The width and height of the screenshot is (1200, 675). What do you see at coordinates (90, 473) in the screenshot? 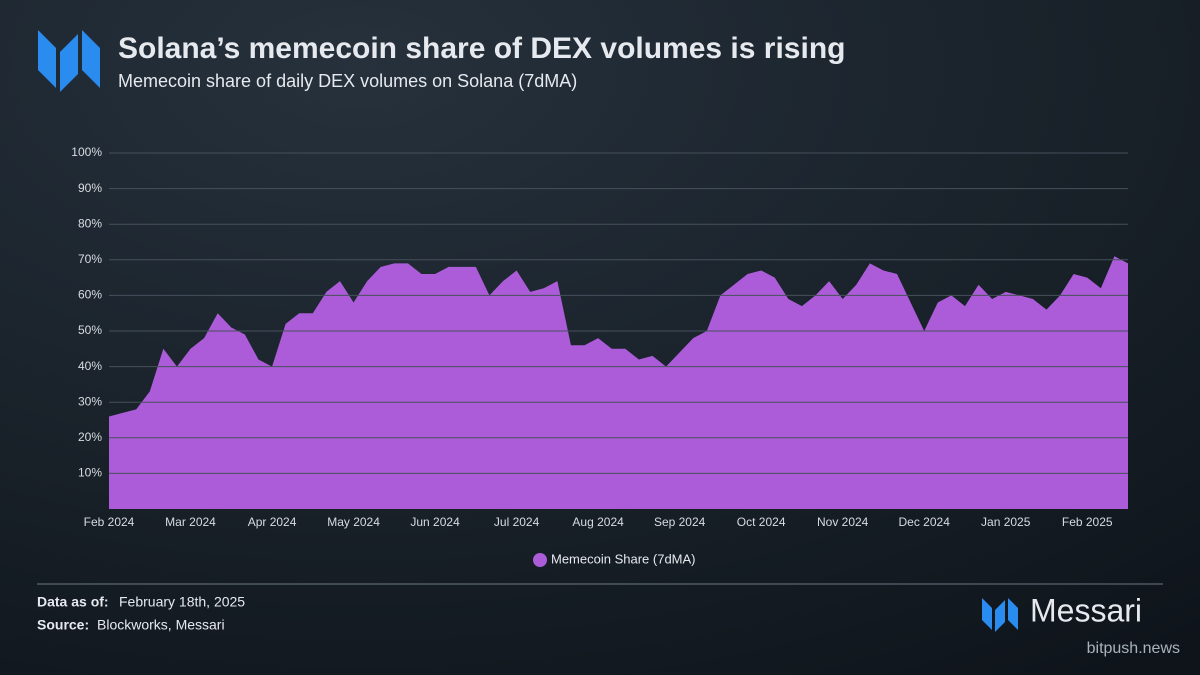
I see `y-tick-label: 10%` at bounding box center [90, 473].